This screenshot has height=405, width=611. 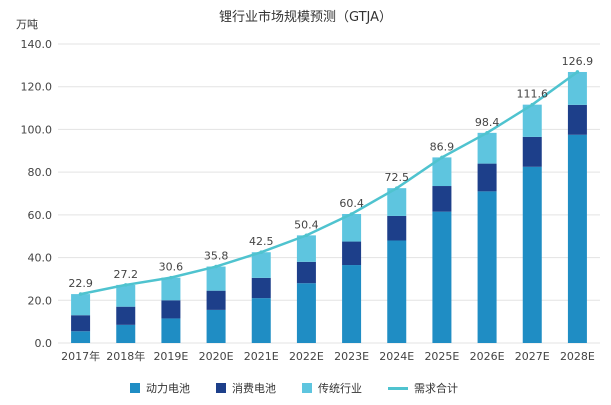 I want to click on data-label: 42.5, so click(x=261, y=241).